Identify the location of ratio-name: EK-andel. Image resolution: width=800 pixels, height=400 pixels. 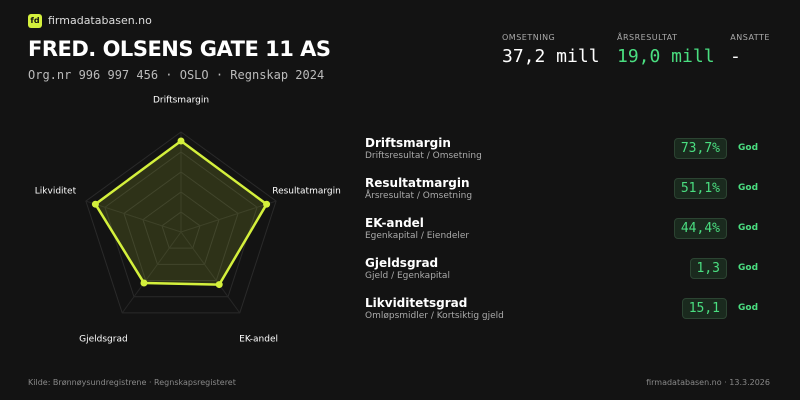
(394, 223).